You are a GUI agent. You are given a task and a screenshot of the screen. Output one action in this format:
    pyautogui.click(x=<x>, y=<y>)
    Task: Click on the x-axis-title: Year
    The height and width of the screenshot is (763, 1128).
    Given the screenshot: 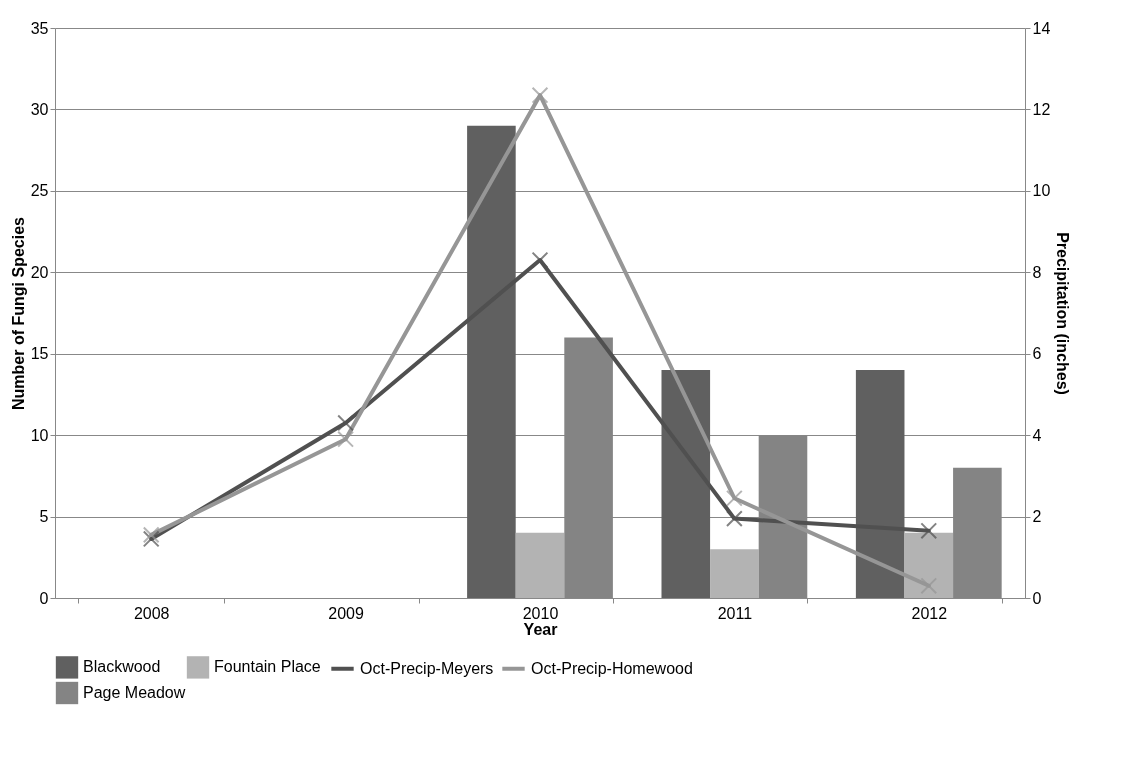 What is the action you would take?
    pyautogui.click(x=540, y=629)
    